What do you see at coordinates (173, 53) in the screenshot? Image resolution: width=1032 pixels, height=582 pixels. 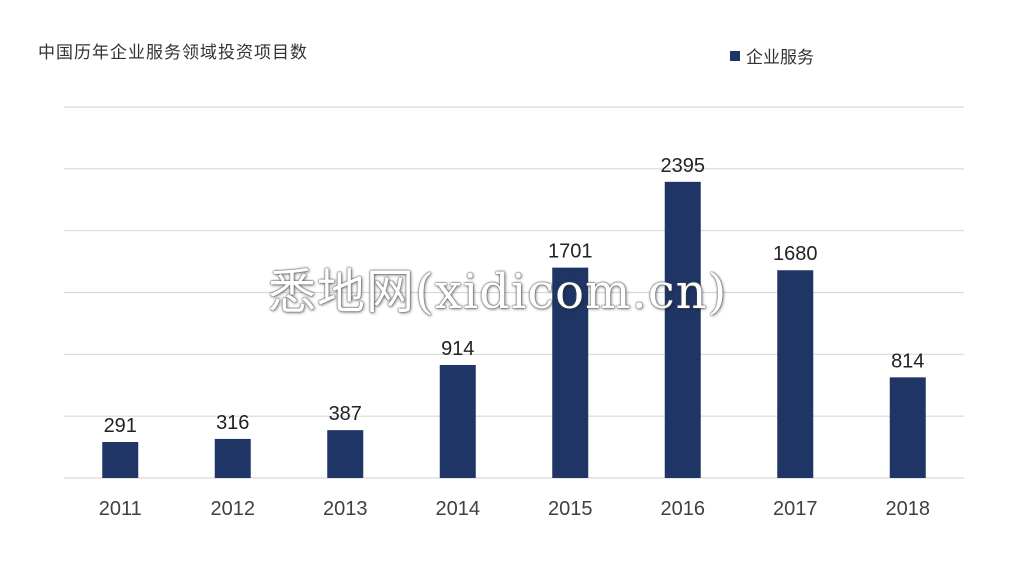 I see `chart-title: 中国历年企业服务领域投资项目数` at bounding box center [173, 53].